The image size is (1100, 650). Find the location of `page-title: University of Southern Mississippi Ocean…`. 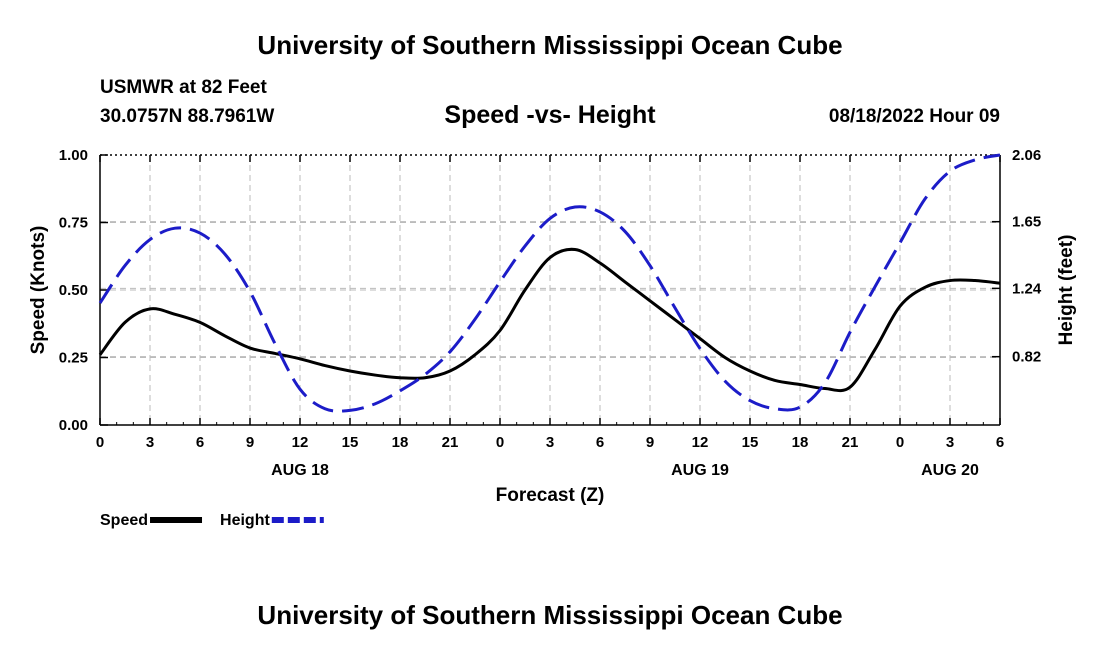

page-title: University of Southern Mississippi Ocean… is located at coordinates (550, 45).